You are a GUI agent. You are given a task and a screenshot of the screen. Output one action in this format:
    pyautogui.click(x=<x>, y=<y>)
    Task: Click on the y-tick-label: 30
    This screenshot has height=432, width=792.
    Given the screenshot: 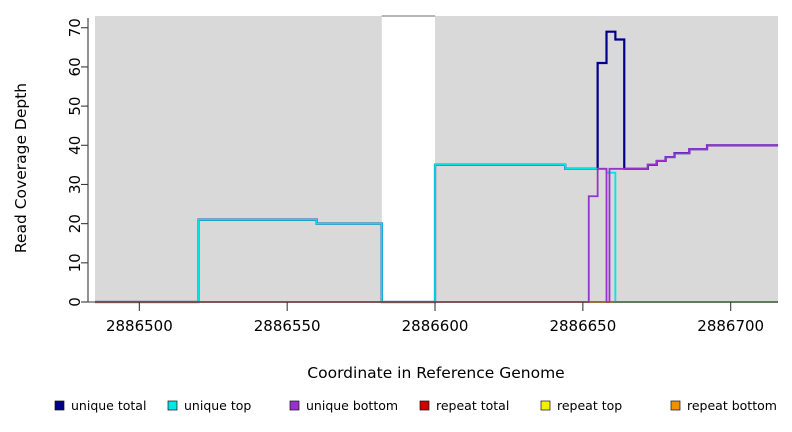 What is the action you would take?
    pyautogui.click(x=75, y=184)
    